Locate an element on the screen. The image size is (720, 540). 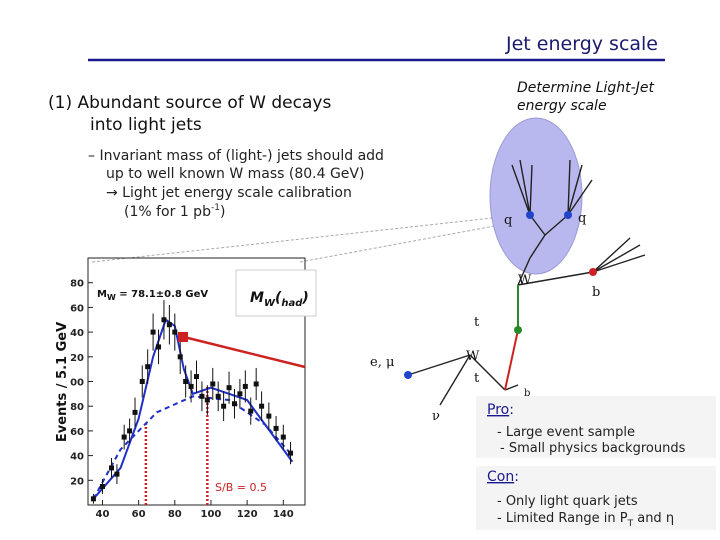
signal-fit is located at coordinates (193, 409).